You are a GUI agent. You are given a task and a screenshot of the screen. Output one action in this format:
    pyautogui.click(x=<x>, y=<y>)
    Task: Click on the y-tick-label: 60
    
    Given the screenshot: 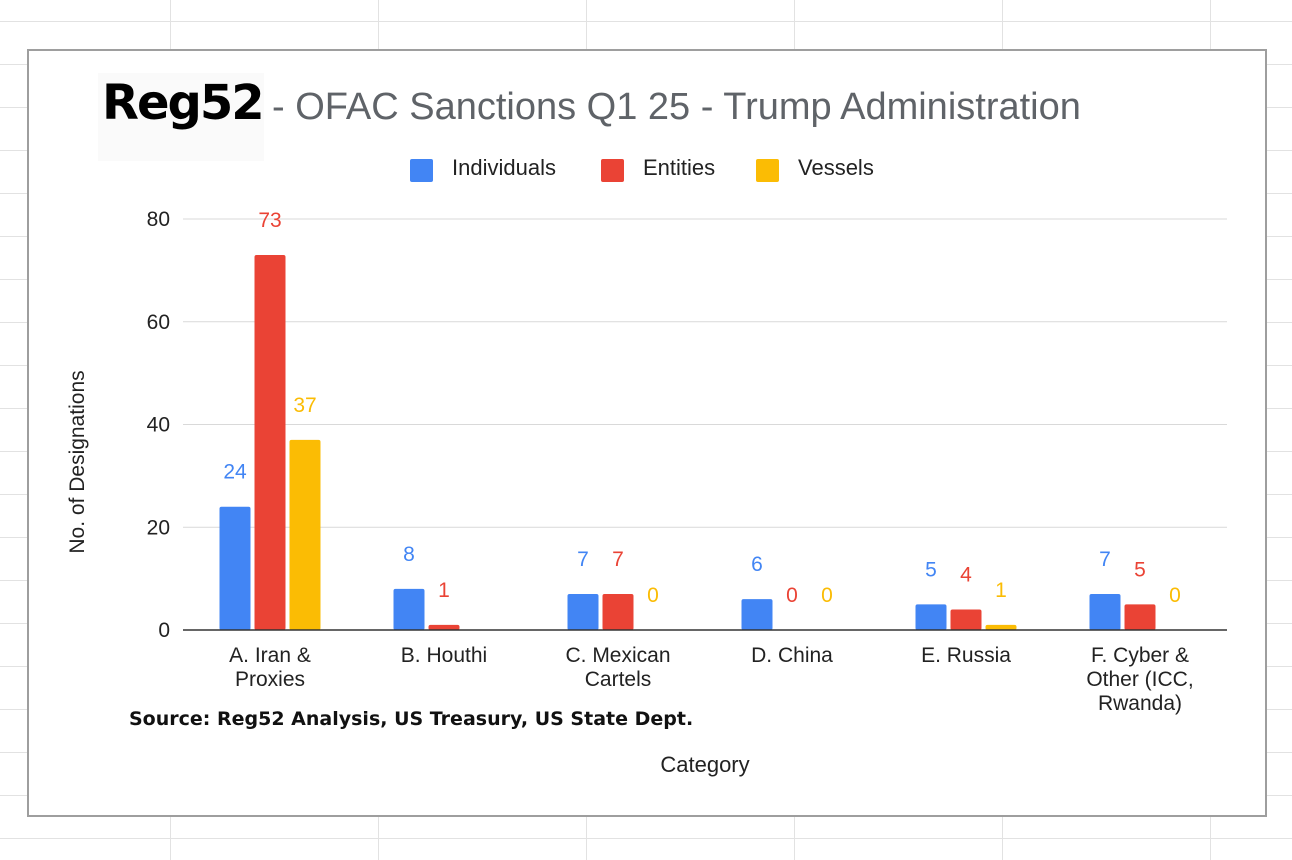 What is the action you would take?
    pyautogui.click(x=158, y=322)
    